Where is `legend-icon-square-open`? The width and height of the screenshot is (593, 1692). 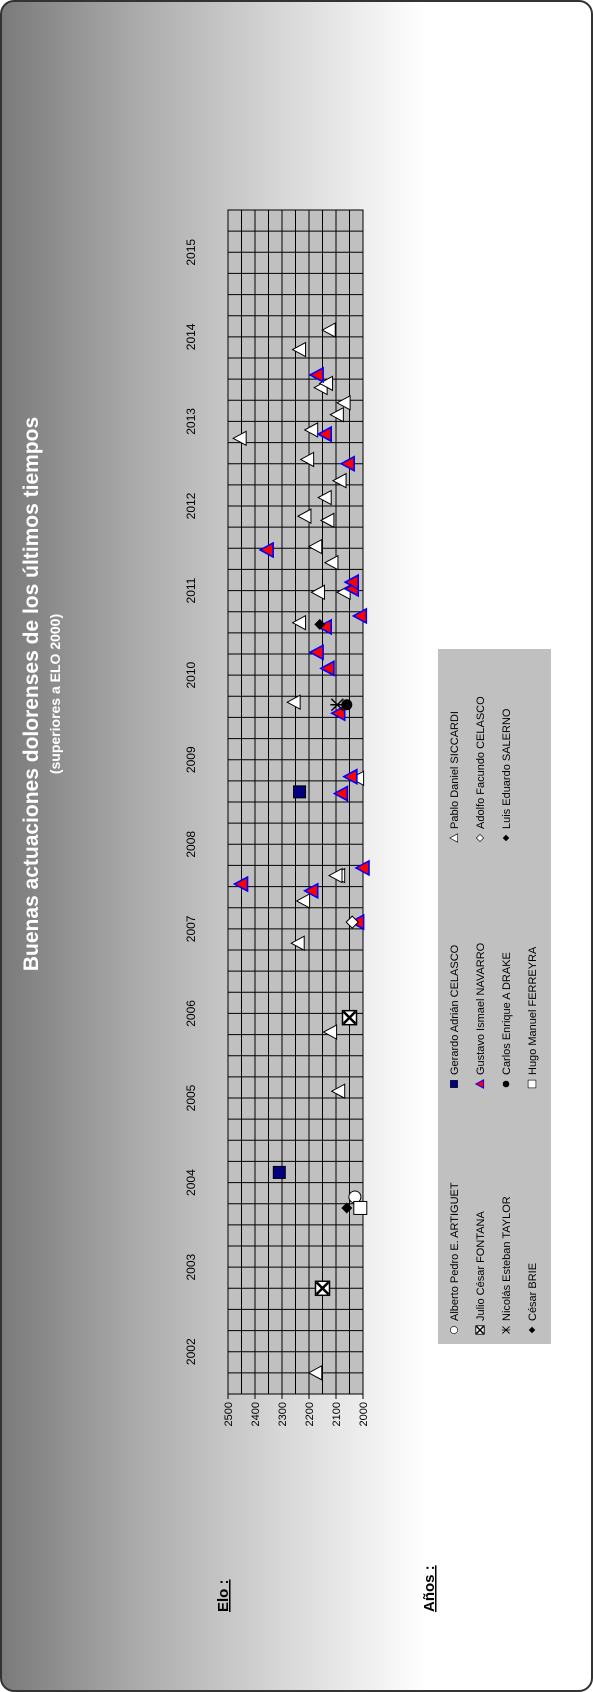
legend-icon-square-open is located at coordinates (532, 1084).